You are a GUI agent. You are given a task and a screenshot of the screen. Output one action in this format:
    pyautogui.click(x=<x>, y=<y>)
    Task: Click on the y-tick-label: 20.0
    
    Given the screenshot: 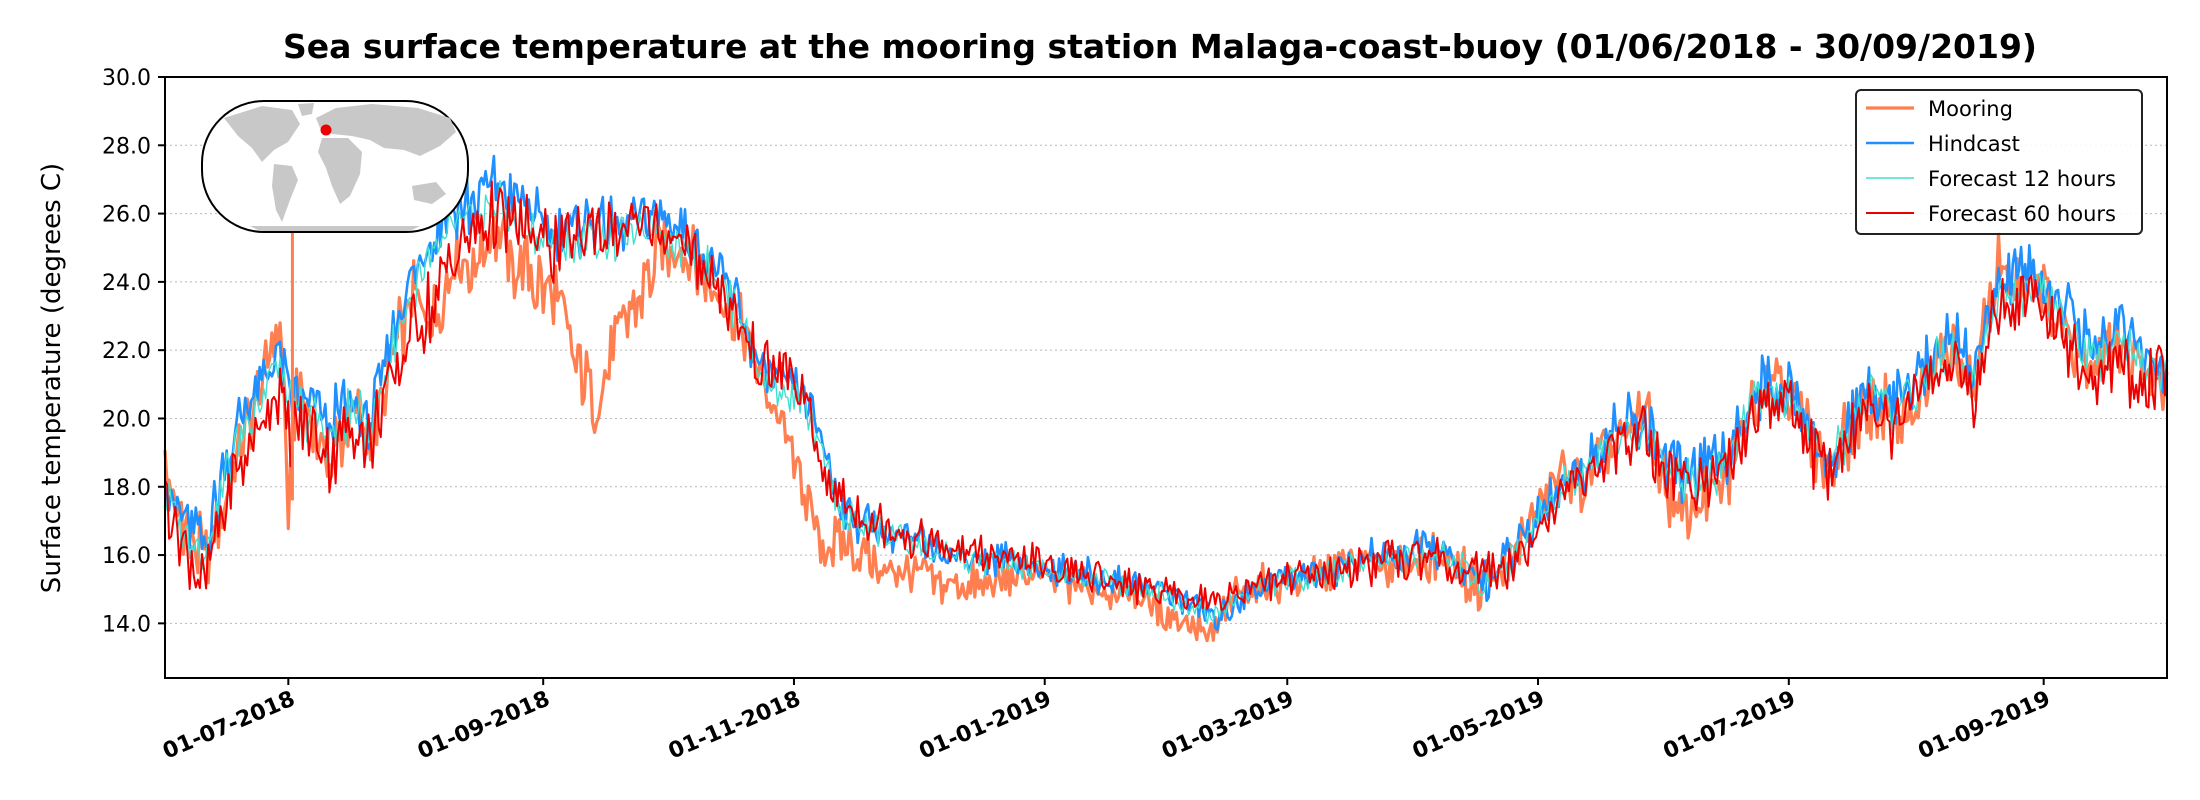 What is the action you would take?
    pyautogui.click(x=126, y=419)
    